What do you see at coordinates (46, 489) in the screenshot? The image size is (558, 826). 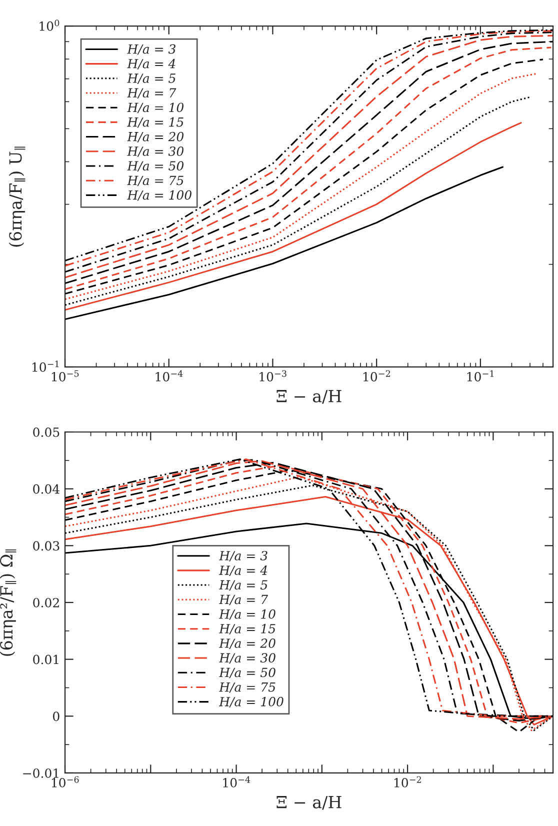 I see `y-tick-label: 0.04` at bounding box center [46, 489].